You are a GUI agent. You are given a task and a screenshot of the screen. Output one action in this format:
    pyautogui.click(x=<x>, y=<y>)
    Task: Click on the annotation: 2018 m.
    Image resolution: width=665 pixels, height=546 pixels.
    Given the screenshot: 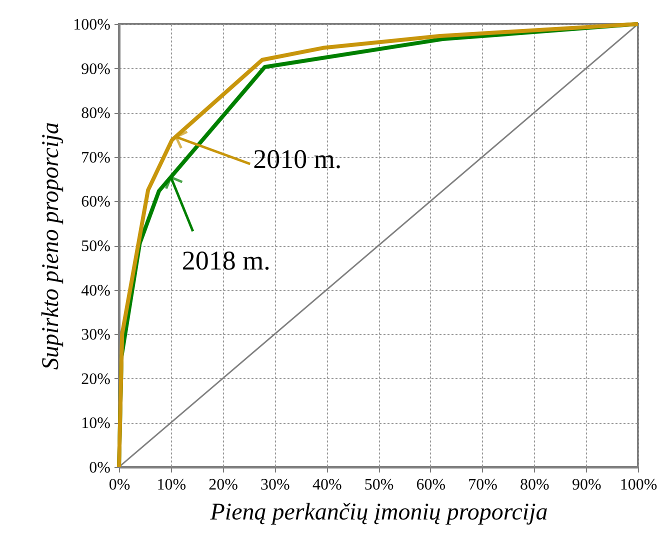 What is the action you would take?
    pyautogui.click(x=226, y=260)
    